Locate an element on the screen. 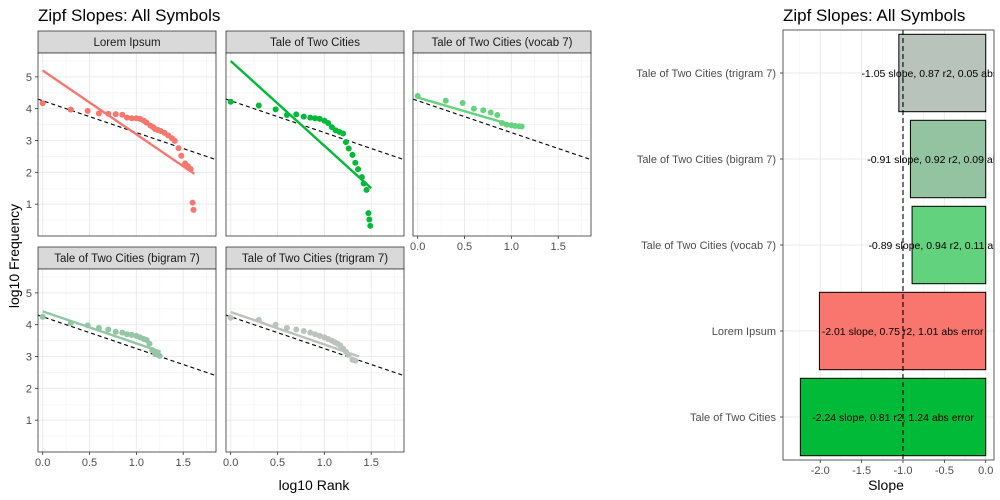 The image size is (1000, 500). facet-strip-label: Tale of Two Cities (trigram 7) is located at coordinates (315, 259).